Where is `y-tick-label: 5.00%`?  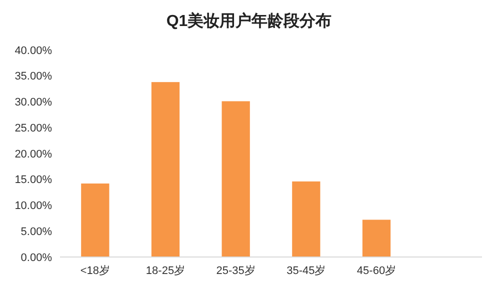
y-tick-label: 5.00% is located at coordinates (36, 232).